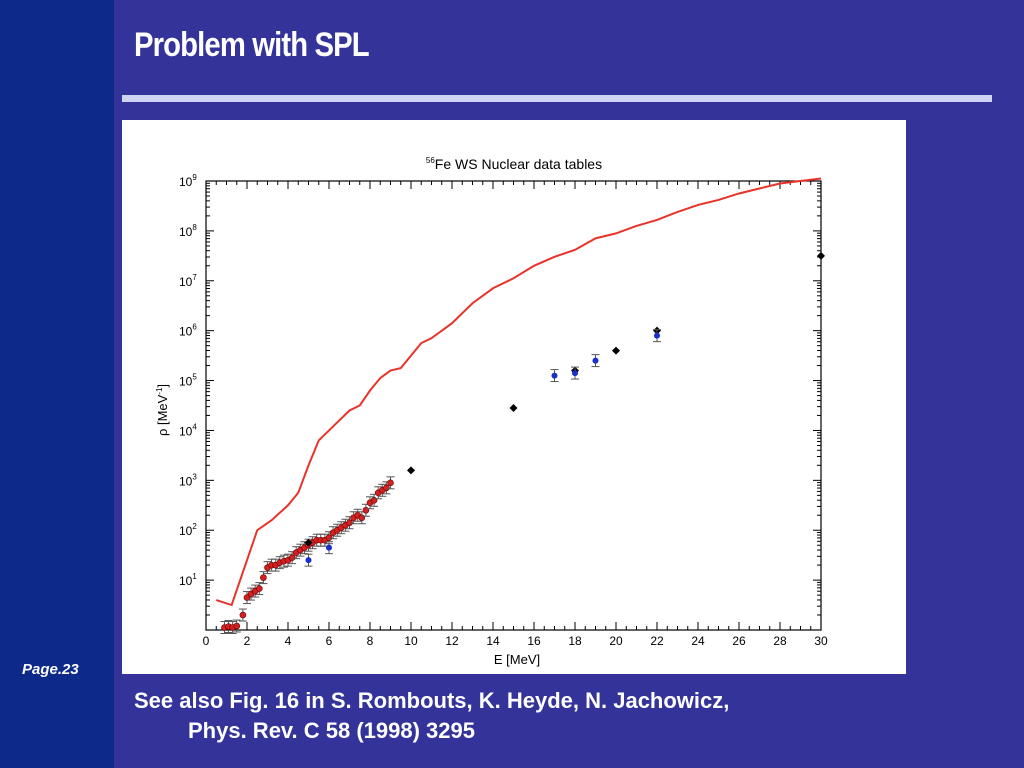 This screenshot has width=1024, height=768. Describe the element at coordinates (329, 641) in the screenshot. I see `x-tick-label: 6` at that location.